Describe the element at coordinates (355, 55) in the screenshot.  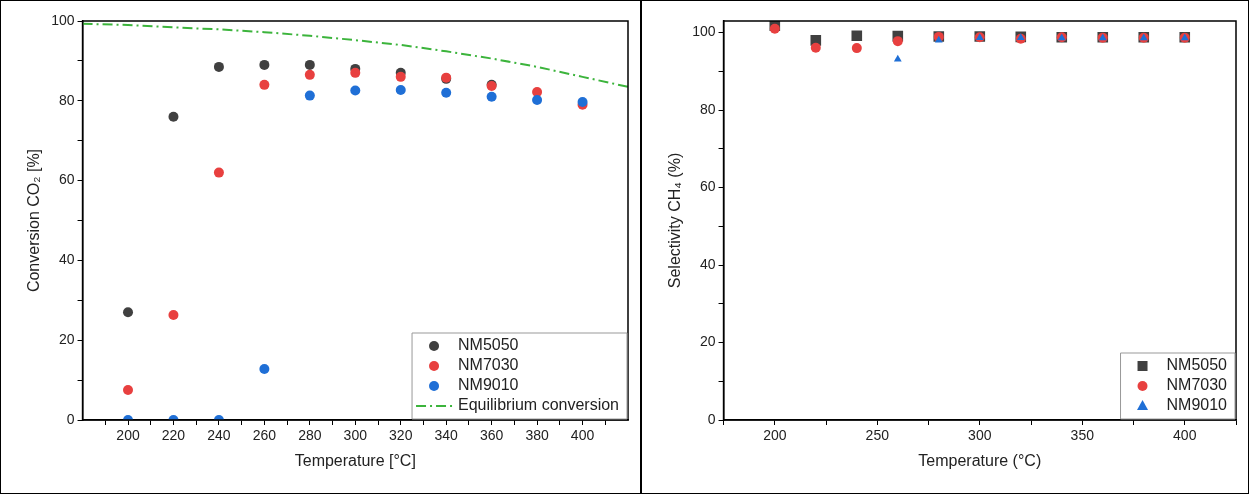
I see `line-series` at that location.